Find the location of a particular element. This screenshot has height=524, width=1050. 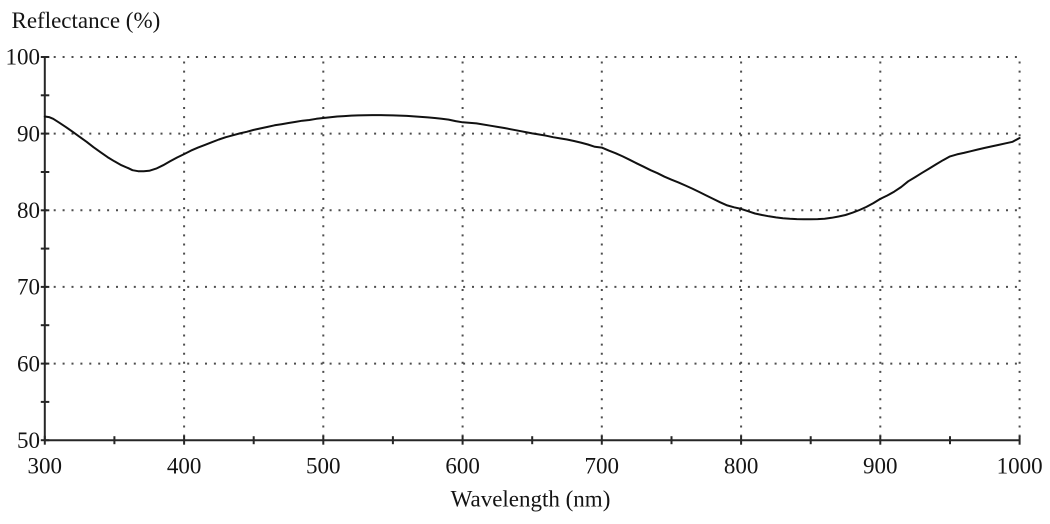

svg-text: 70 is located at coordinates (28, 287).